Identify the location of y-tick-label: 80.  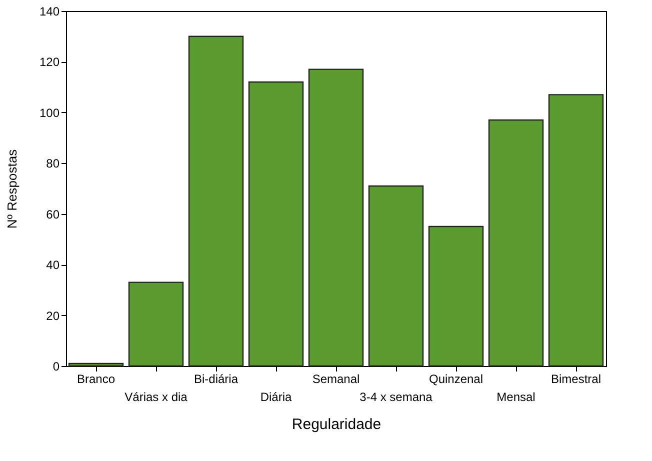
(53, 163).